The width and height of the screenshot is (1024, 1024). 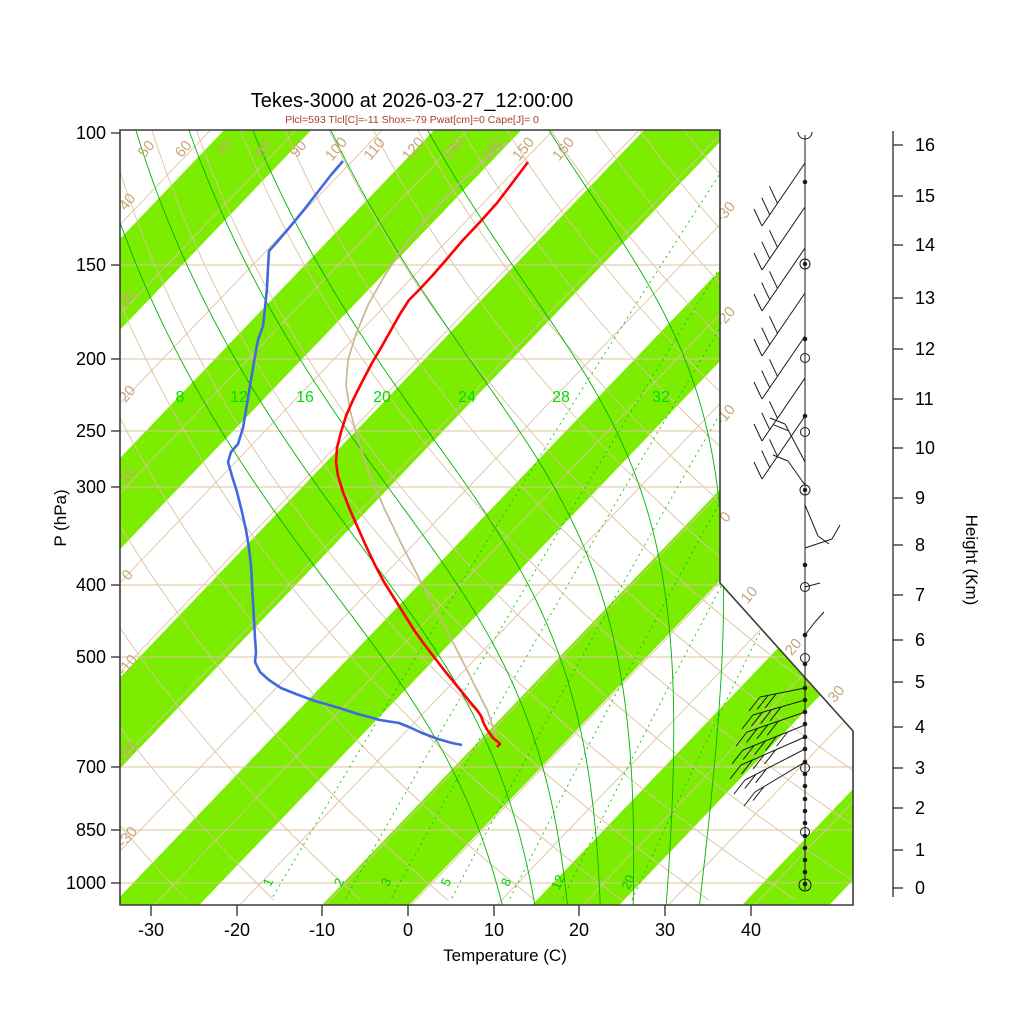 What do you see at coordinates (184, 149) in the screenshot?
I see `svg-text: 60` at bounding box center [184, 149].